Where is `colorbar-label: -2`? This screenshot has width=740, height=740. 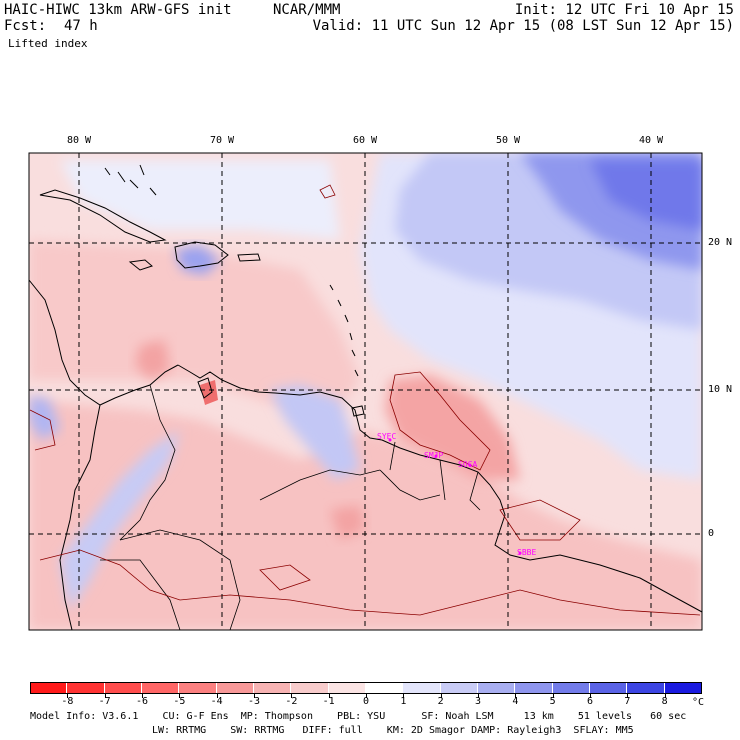 colorbar-label: -2 is located at coordinates (291, 701).